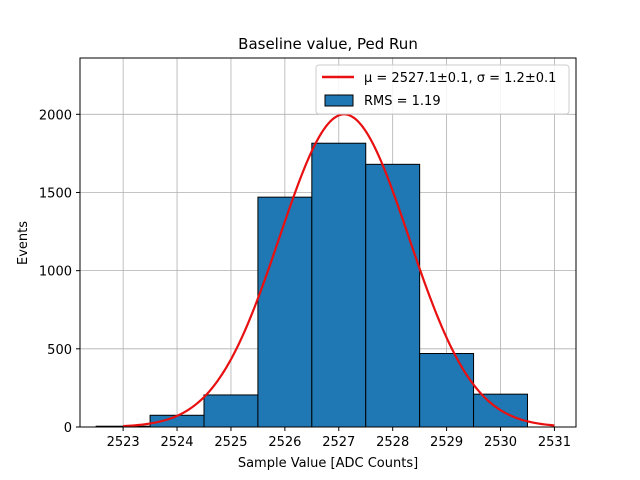  What do you see at coordinates (55, 193) in the screenshot?
I see `y-tick-label: 1500` at bounding box center [55, 193].